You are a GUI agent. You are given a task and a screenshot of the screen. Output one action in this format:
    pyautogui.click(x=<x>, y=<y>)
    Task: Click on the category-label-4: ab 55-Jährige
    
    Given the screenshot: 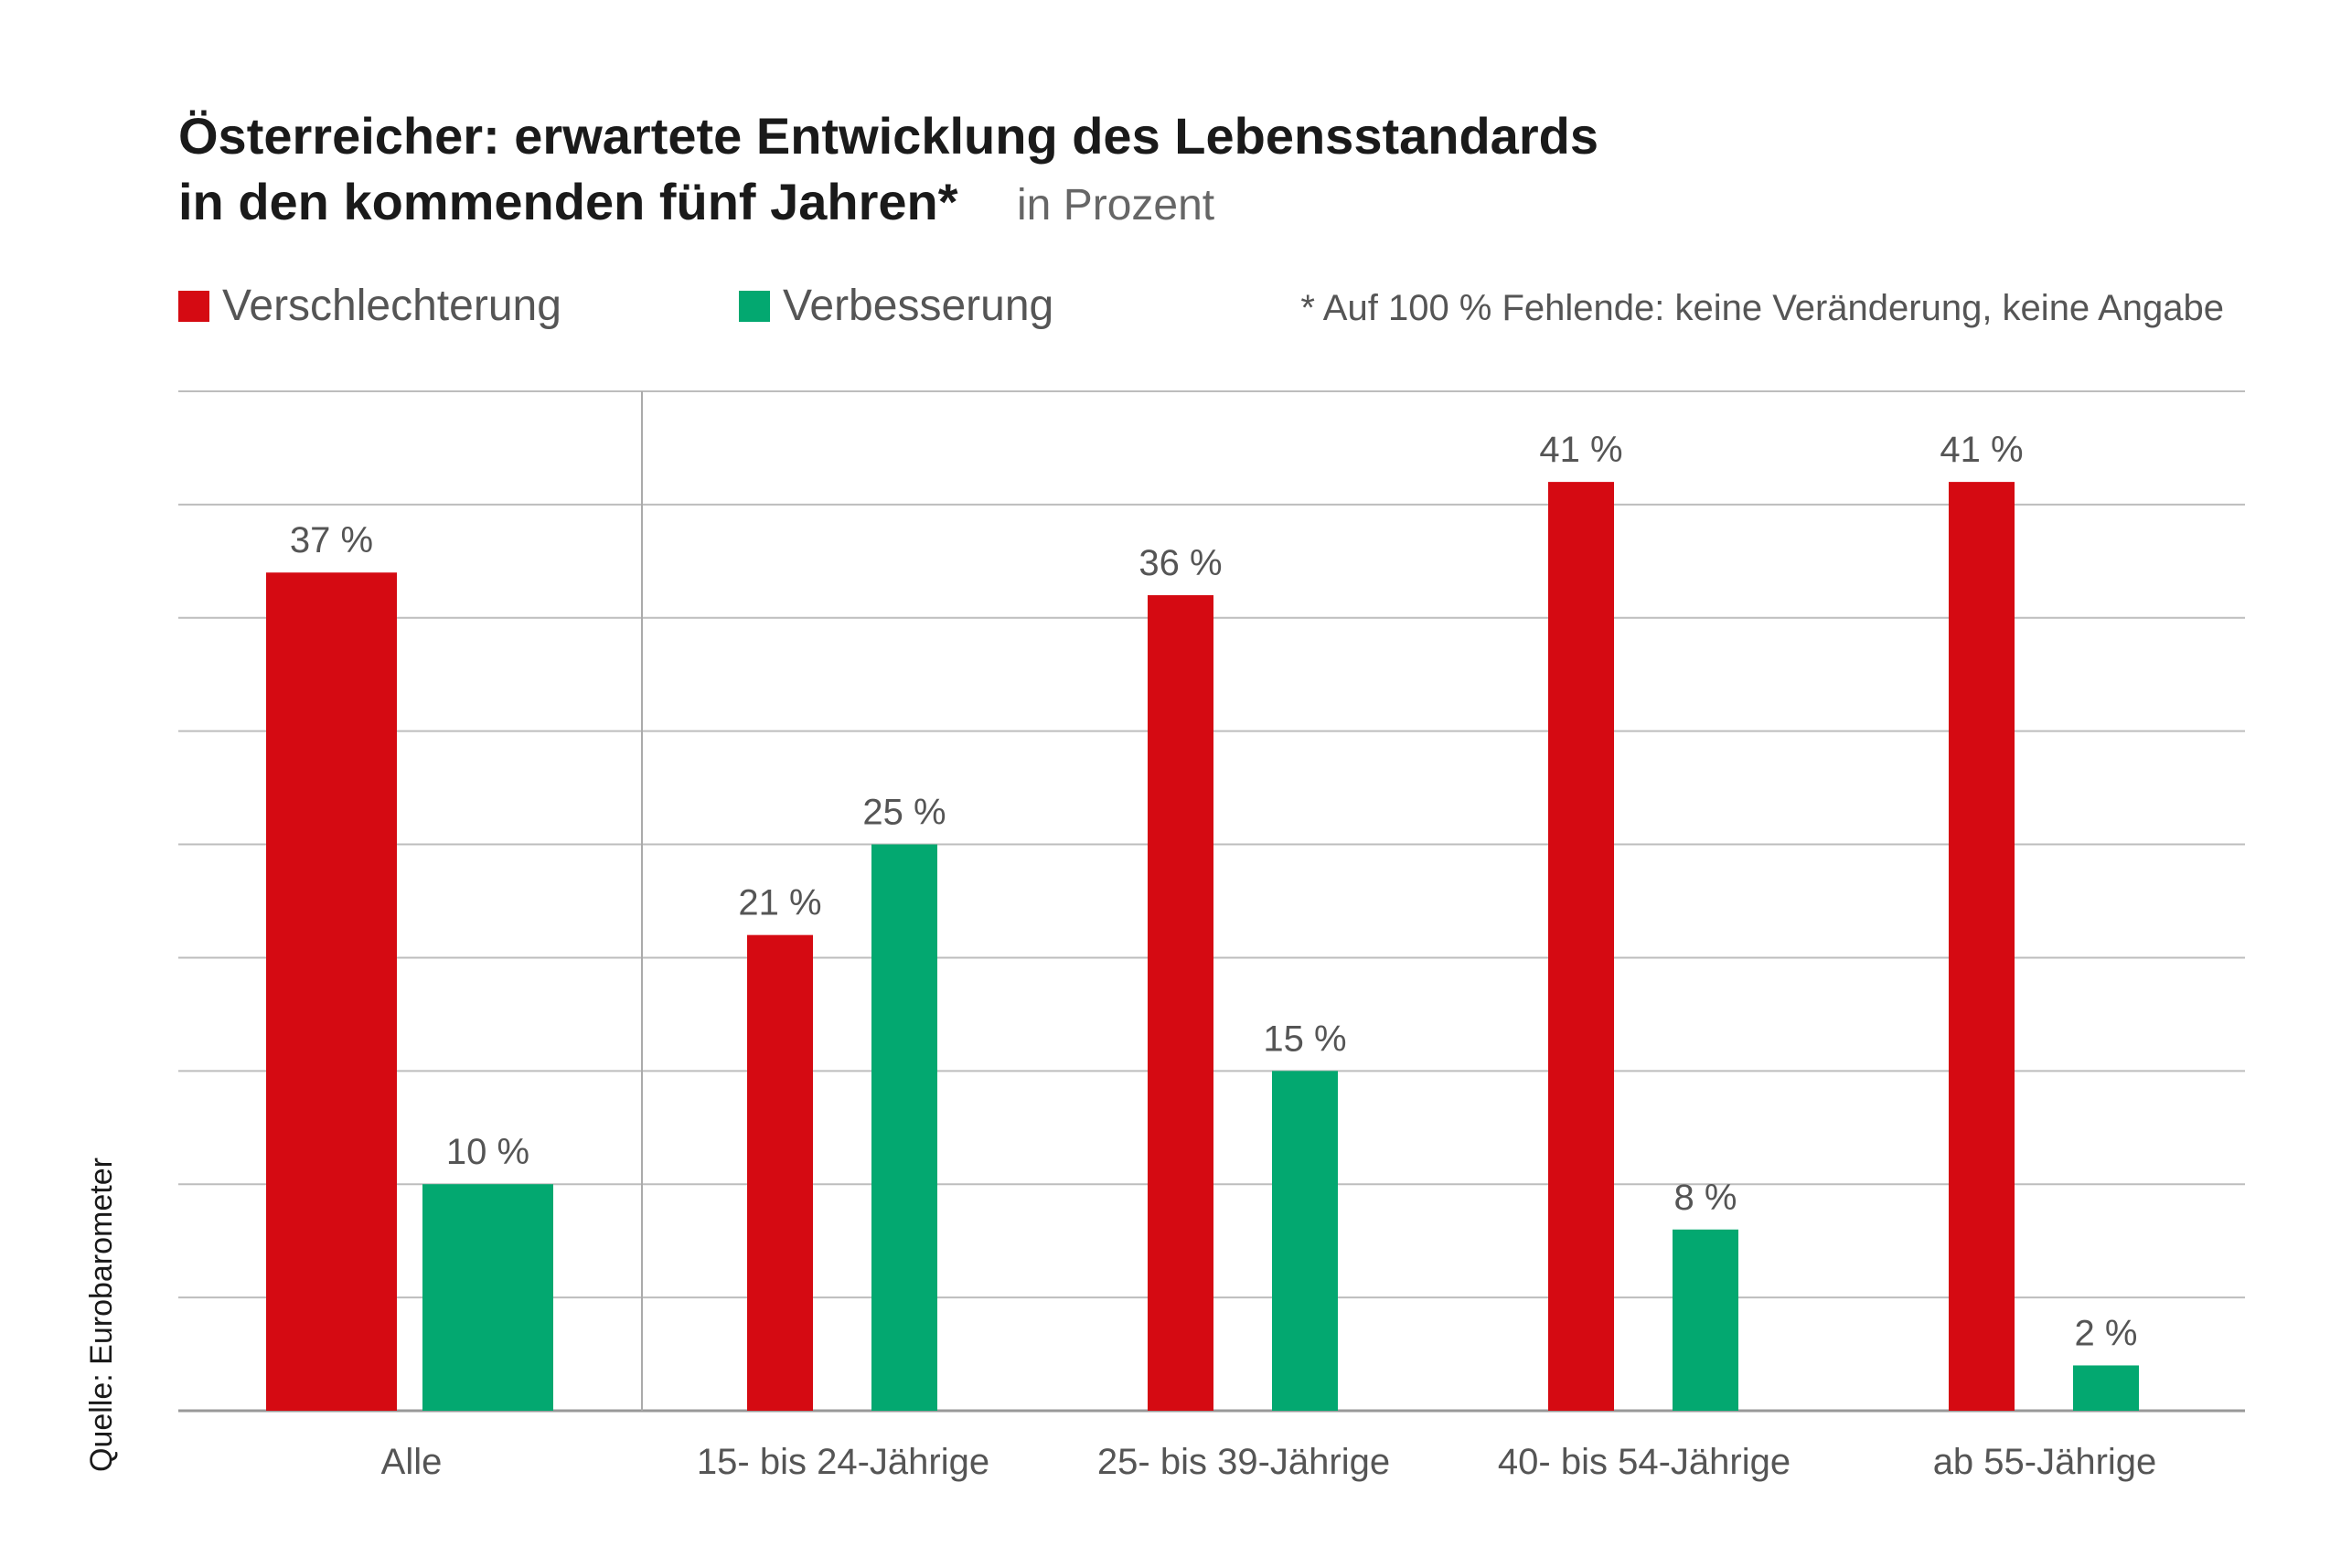 What is the action you would take?
    pyautogui.click(x=2045, y=1462)
    